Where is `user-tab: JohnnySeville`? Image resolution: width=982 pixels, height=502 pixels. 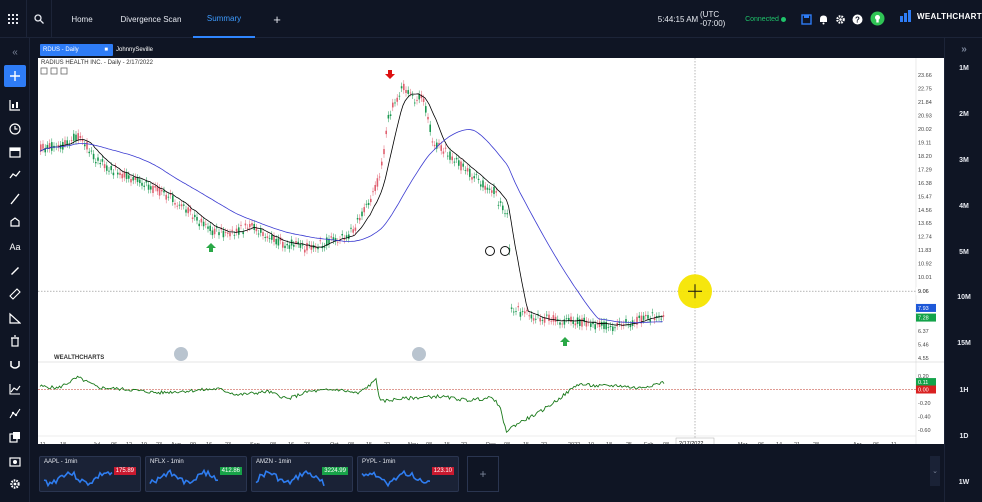 user-tab: JohnnySeville is located at coordinates (135, 50).